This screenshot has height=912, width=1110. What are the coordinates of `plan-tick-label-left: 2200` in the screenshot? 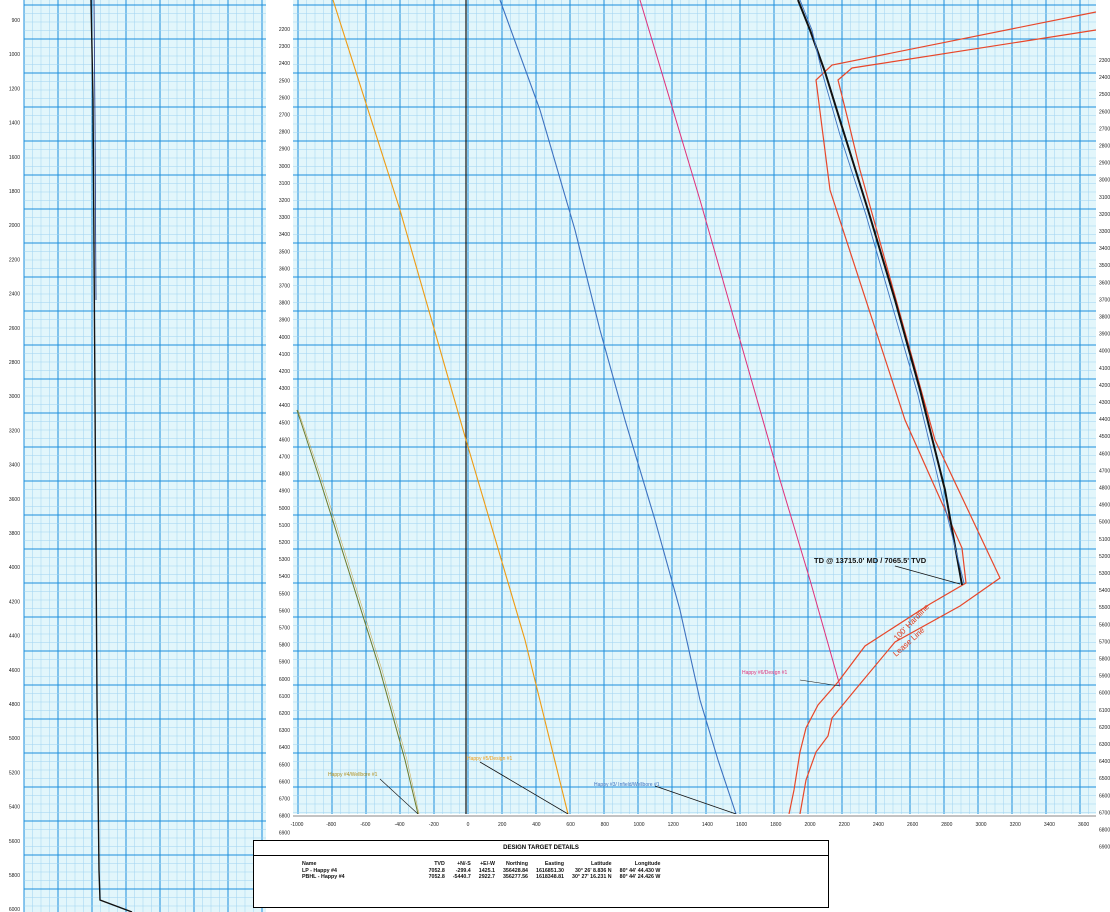 It's located at (284, 30).